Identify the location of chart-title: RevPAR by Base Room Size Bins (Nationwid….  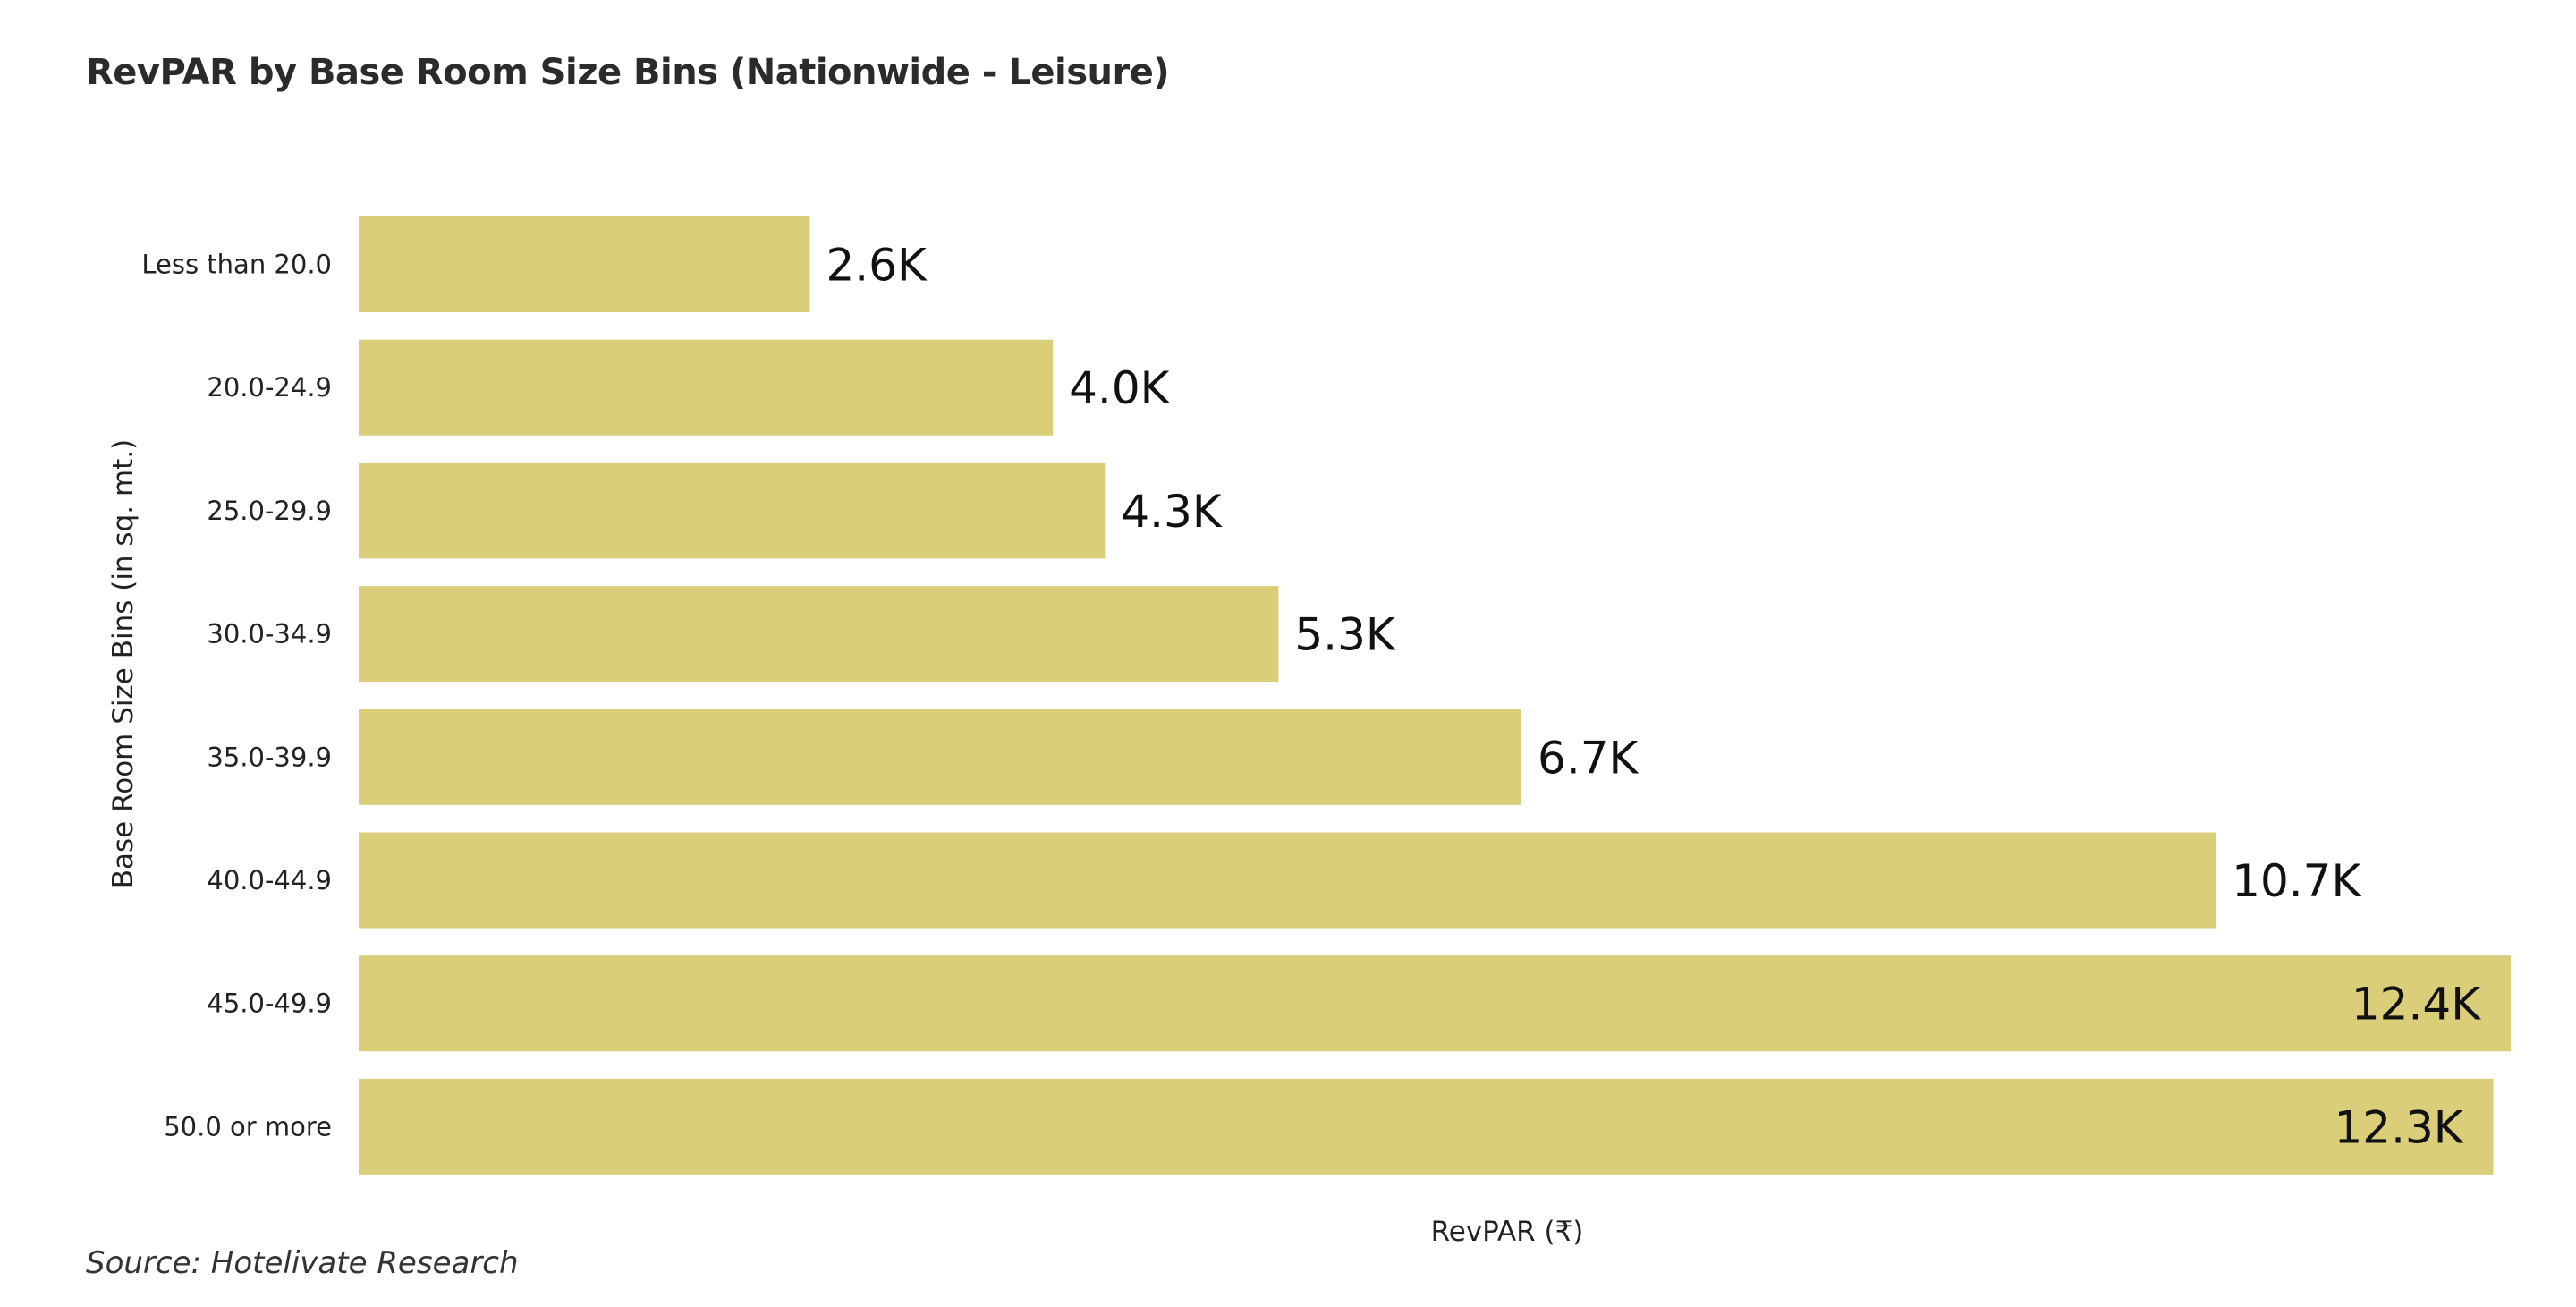
(628, 72).